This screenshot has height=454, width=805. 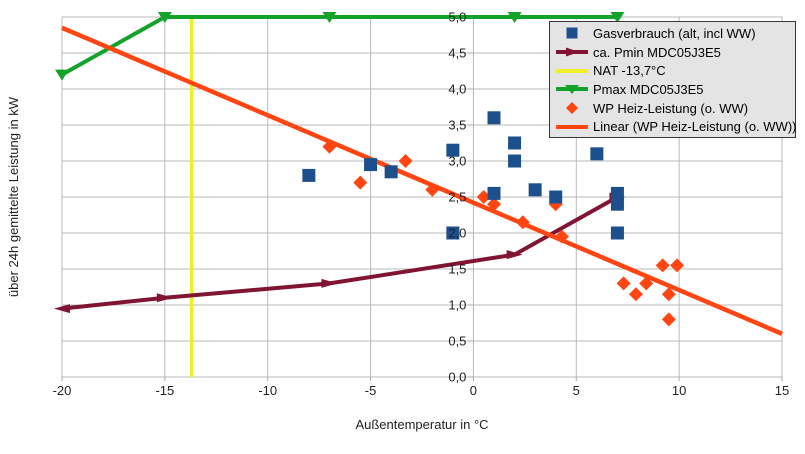 I want to click on y-tick-label: 2,0, so click(x=457, y=233).